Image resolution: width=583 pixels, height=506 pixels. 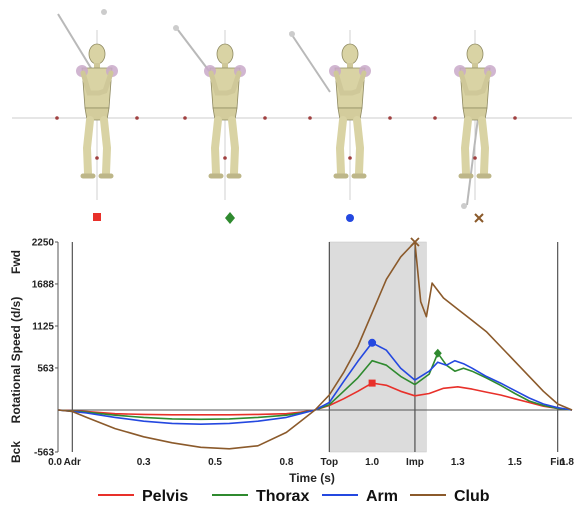 I want to click on x-tick-label: 0.3, so click(x=144, y=462).